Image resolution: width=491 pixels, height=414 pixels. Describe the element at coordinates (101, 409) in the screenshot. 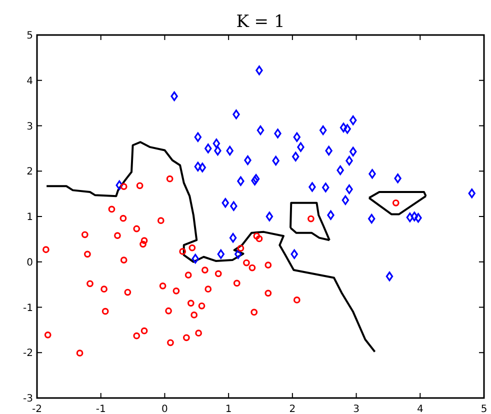

I see `x-tick-label: -1` at that location.